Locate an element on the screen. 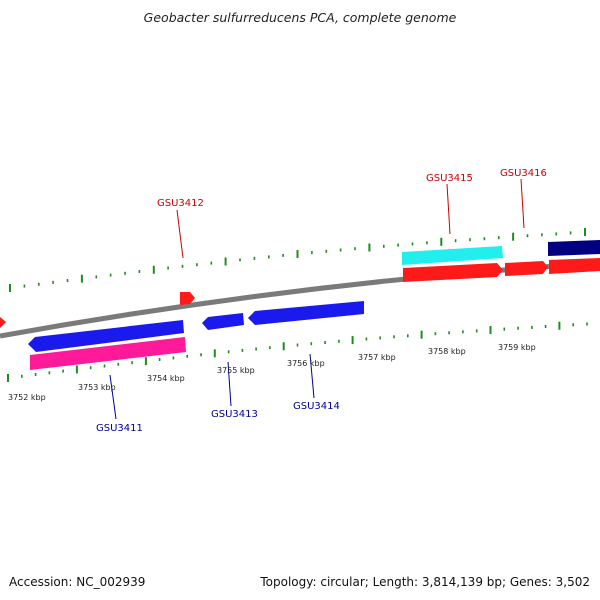 The height and width of the screenshot is (600, 600). scale-label-3757: 3757 kbp is located at coordinates (377, 357).